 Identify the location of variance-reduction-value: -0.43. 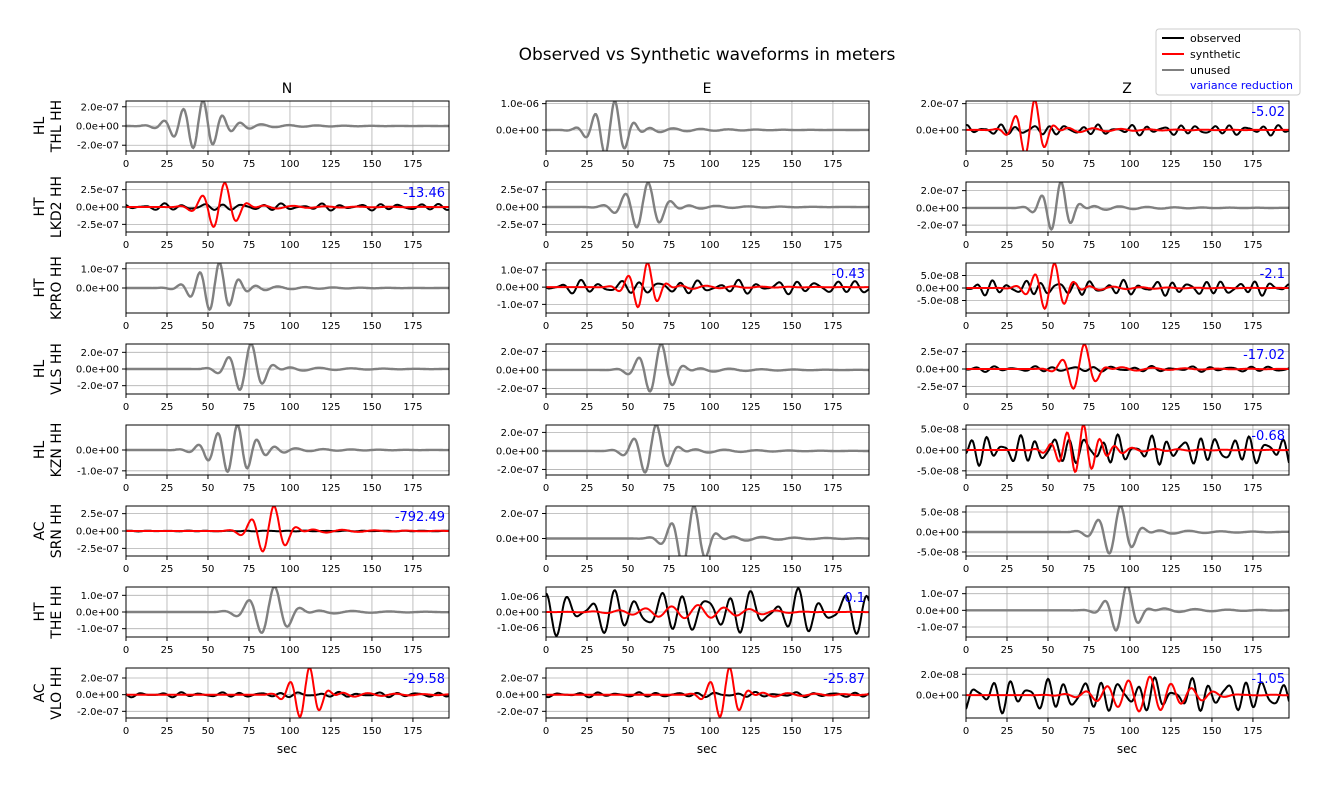
(848, 274).